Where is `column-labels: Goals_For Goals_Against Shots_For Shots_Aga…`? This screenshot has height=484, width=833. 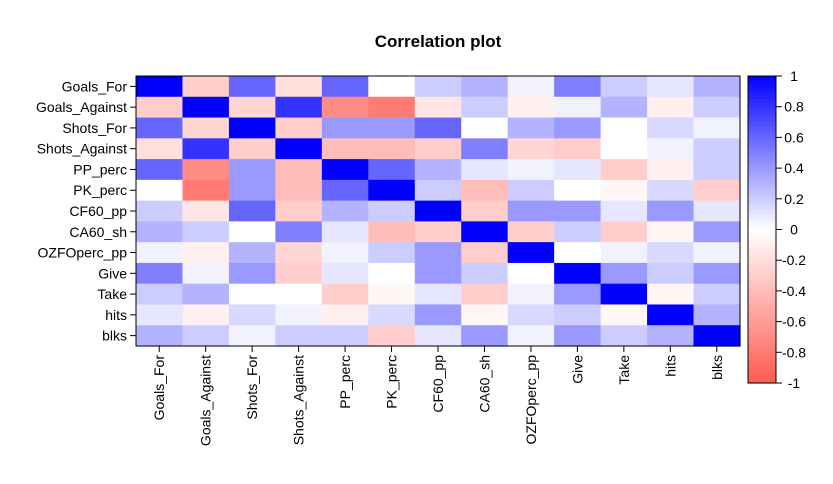 column-labels: Goals_For Goals_Against Shots_For Shots_Aga… is located at coordinates (438, 396).